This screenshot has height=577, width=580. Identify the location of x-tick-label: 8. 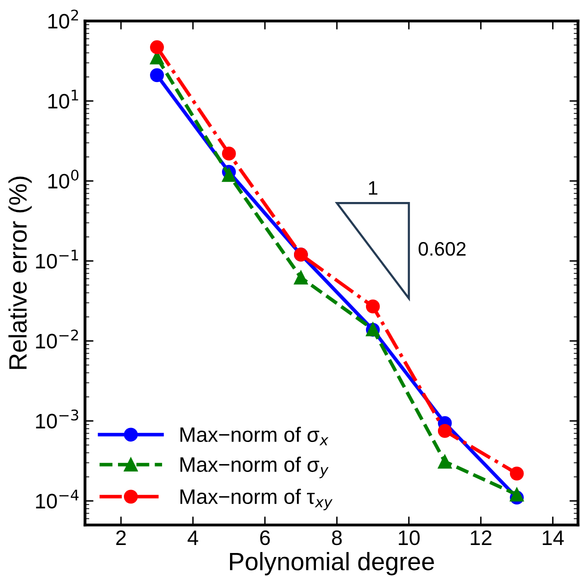
(337, 538).